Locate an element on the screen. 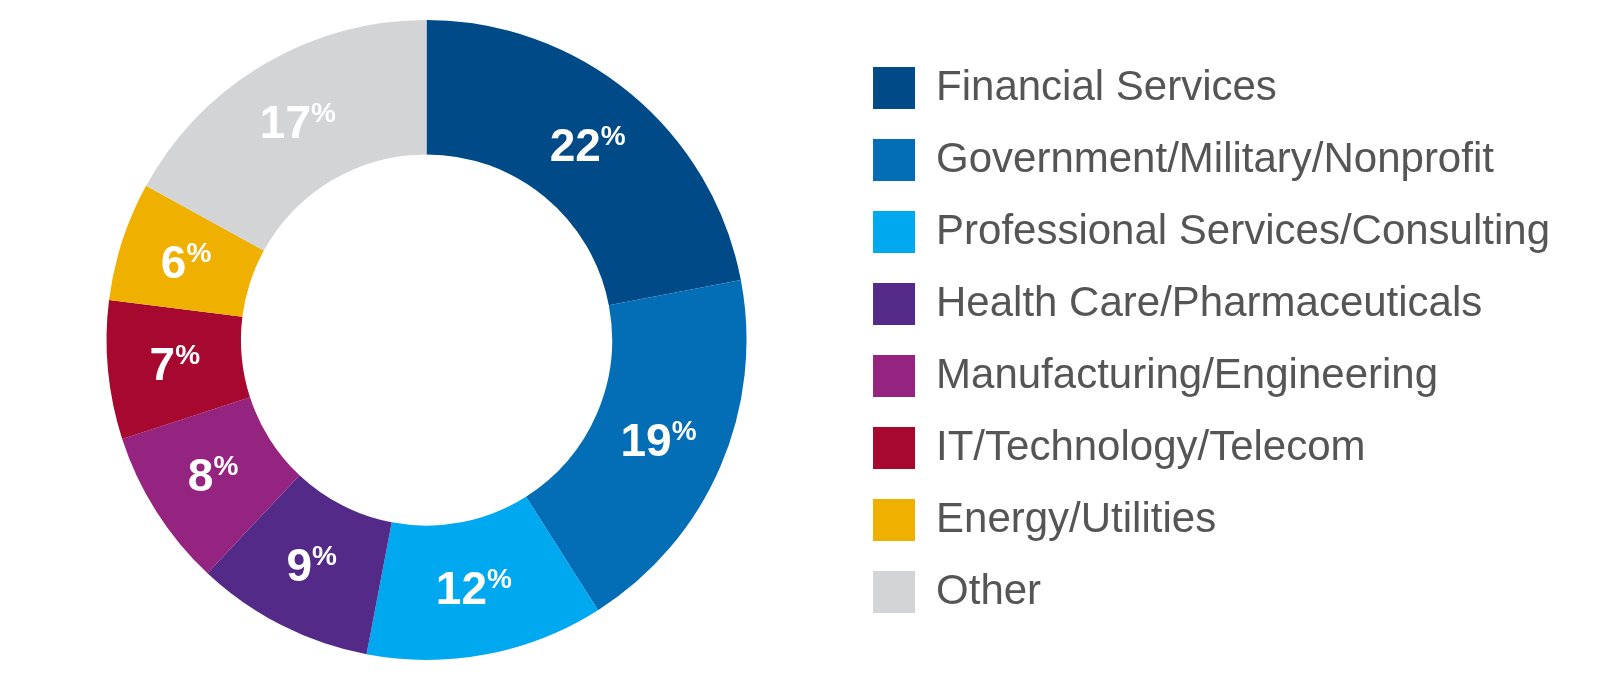  data-label: 7% is located at coordinates (175, 363).